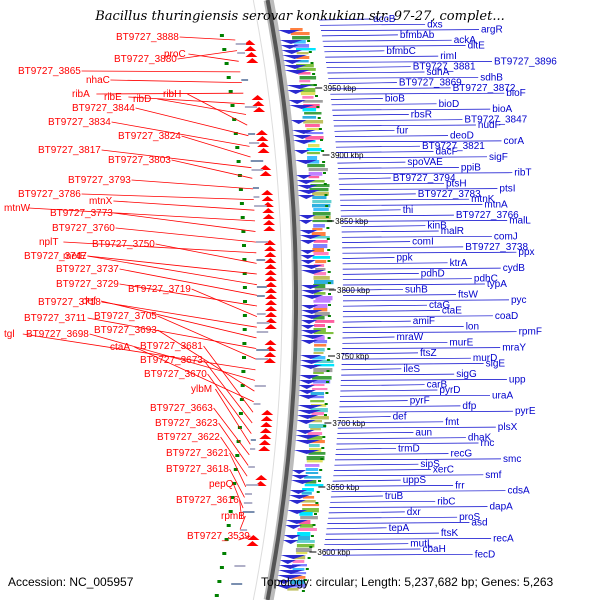  I want to click on left-gene-label: BT9727_3817, so click(69, 150).